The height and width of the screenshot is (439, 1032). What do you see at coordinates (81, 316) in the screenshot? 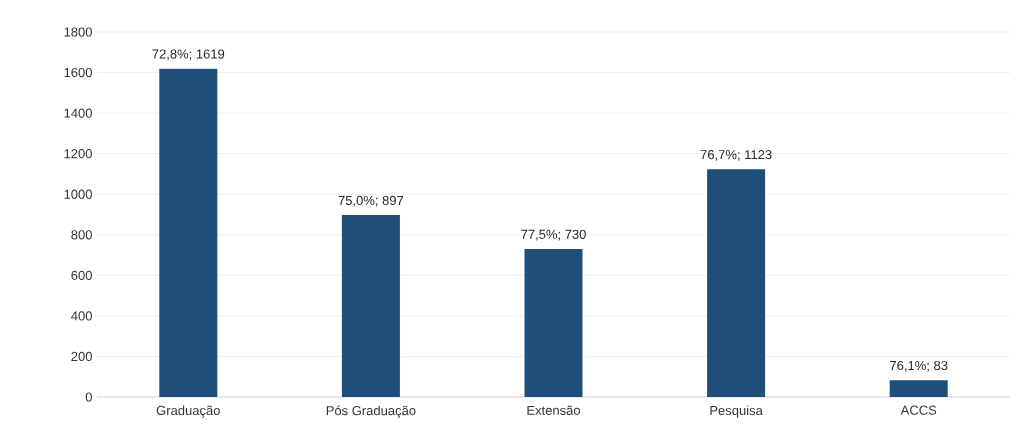
I see `y-tick-label: 400` at bounding box center [81, 316].